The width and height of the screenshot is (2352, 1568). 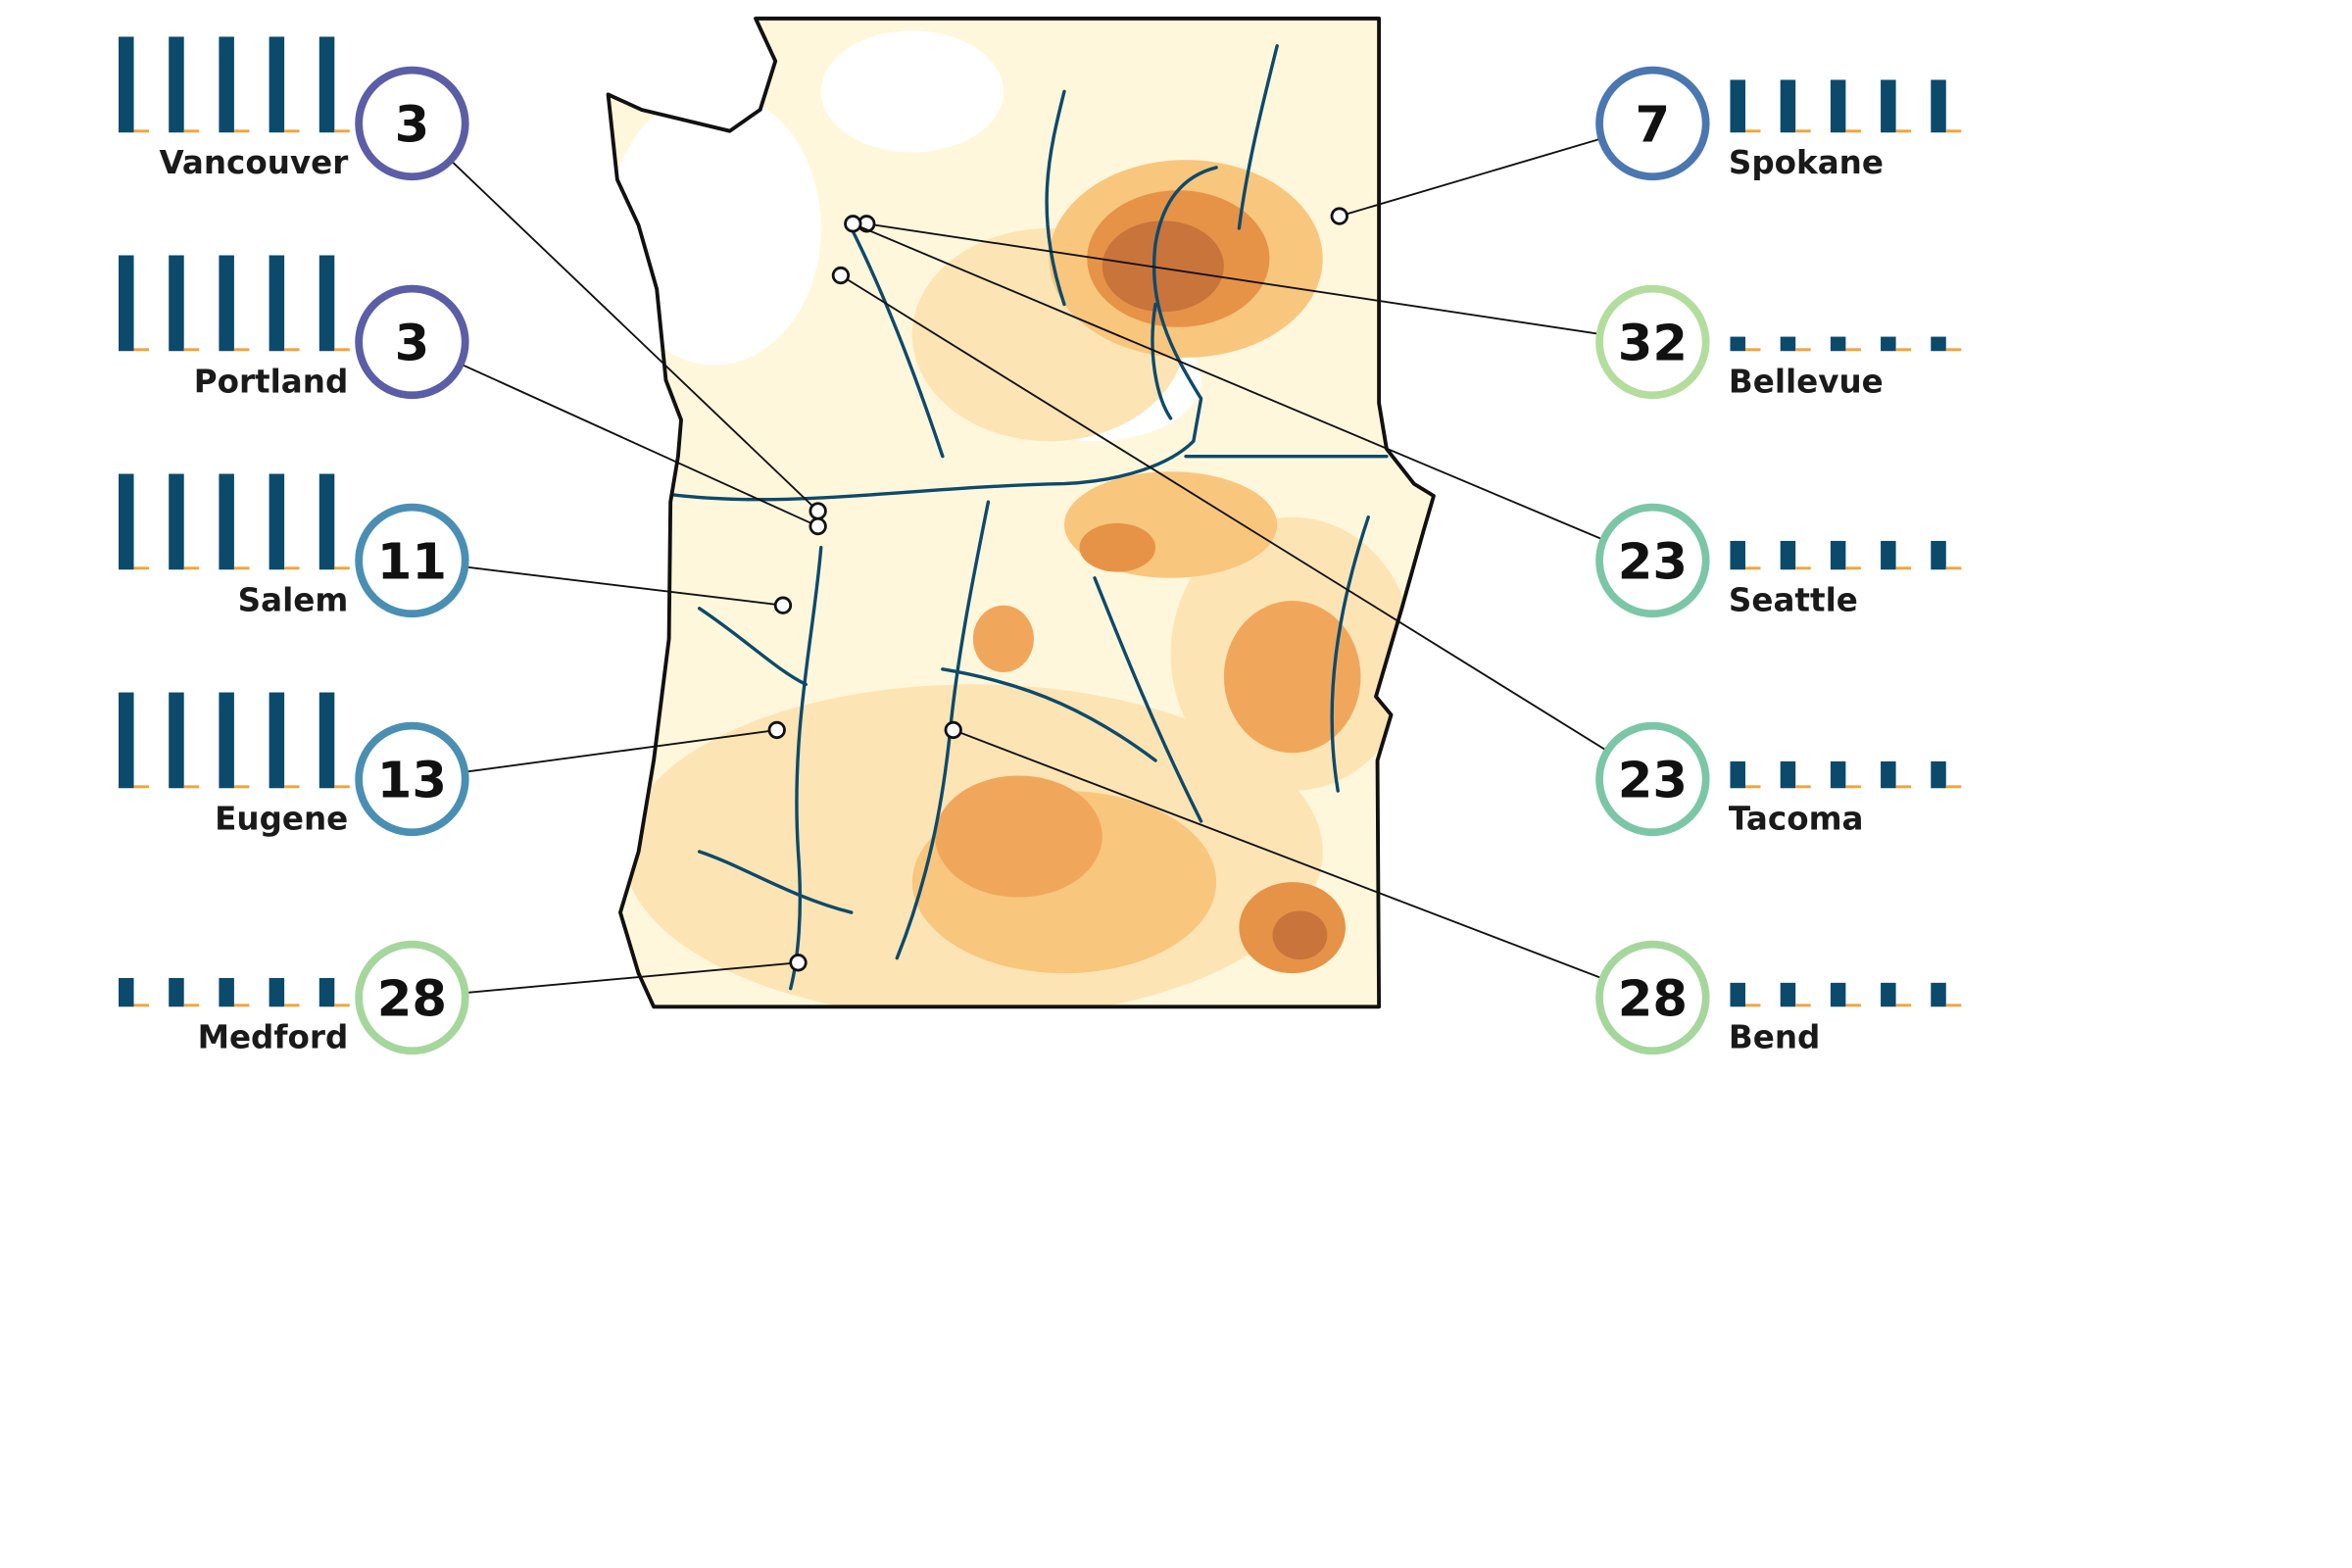 I want to click on city-name: Vancouver, so click(x=253, y=162).